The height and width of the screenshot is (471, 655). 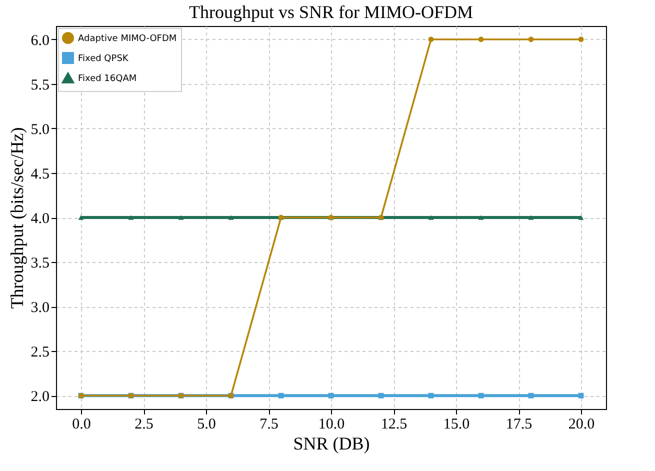 What do you see at coordinates (331, 444) in the screenshot?
I see `x-axis-title: SNR (DB)` at bounding box center [331, 444].